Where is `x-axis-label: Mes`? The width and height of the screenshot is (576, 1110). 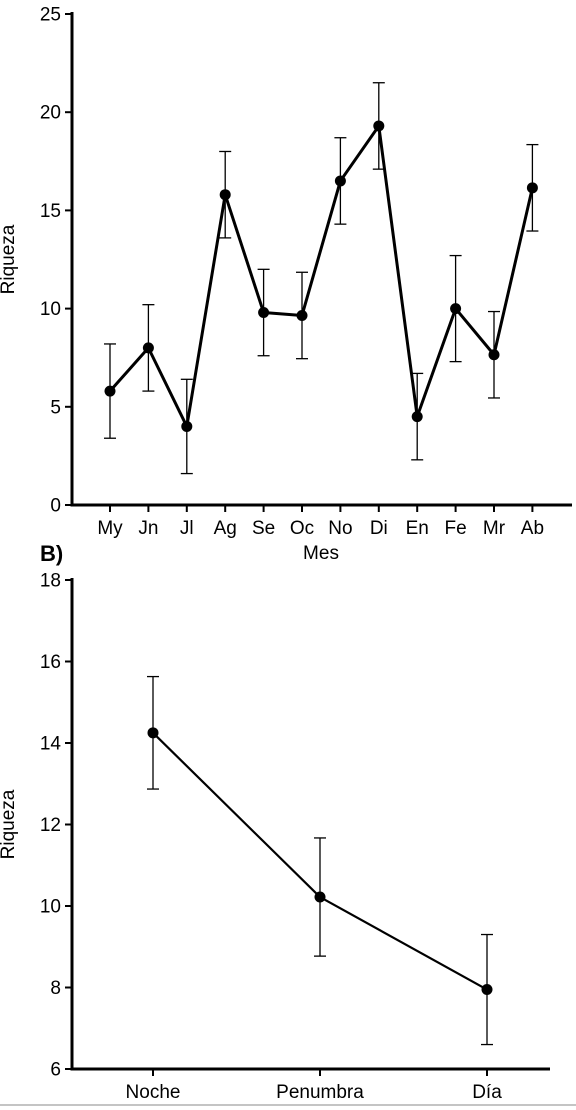 x-axis-label: Mes is located at coordinates (321, 553).